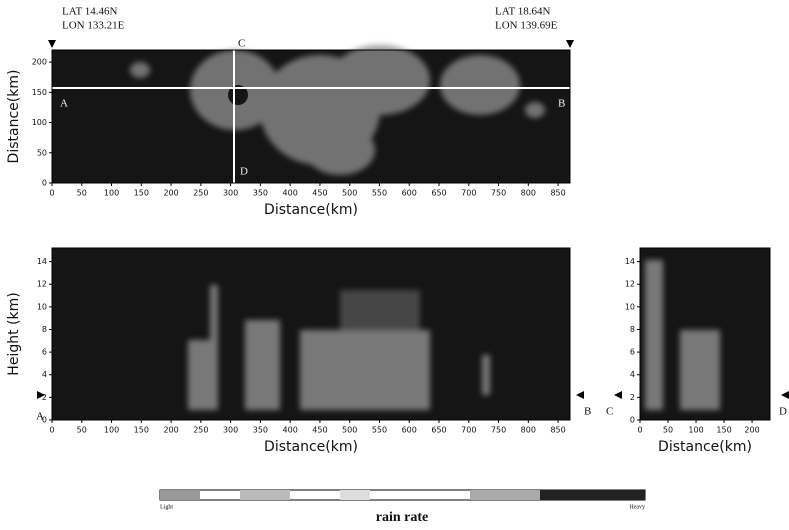 This screenshot has width=789, height=530. What do you see at coordinates (39, 92) in the screenshot?
I see `y-tick-label: 150` at bounding box center [39, 92].